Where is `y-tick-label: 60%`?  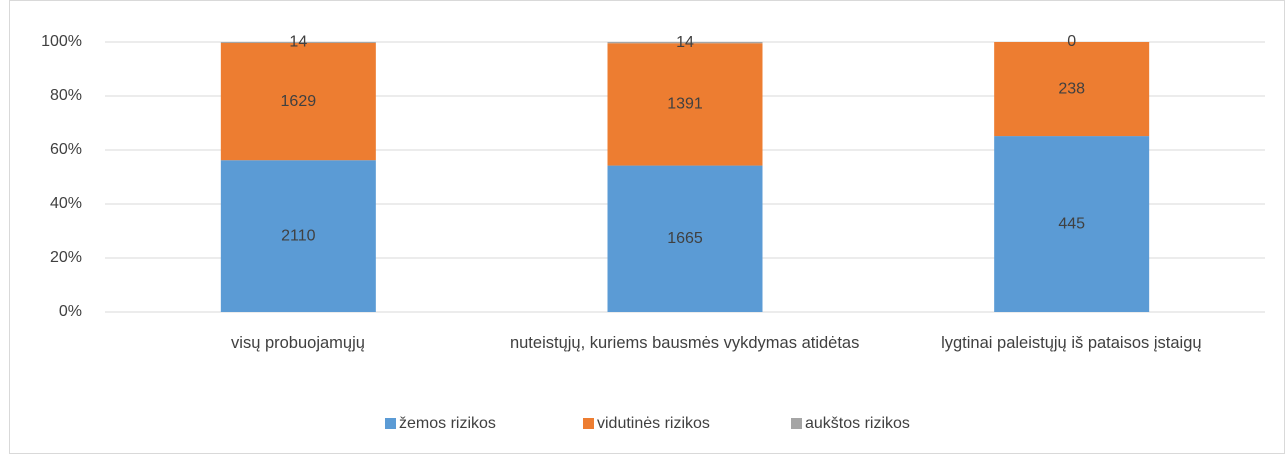
y-tick-label: 60% is located at coordinates (66, 149).